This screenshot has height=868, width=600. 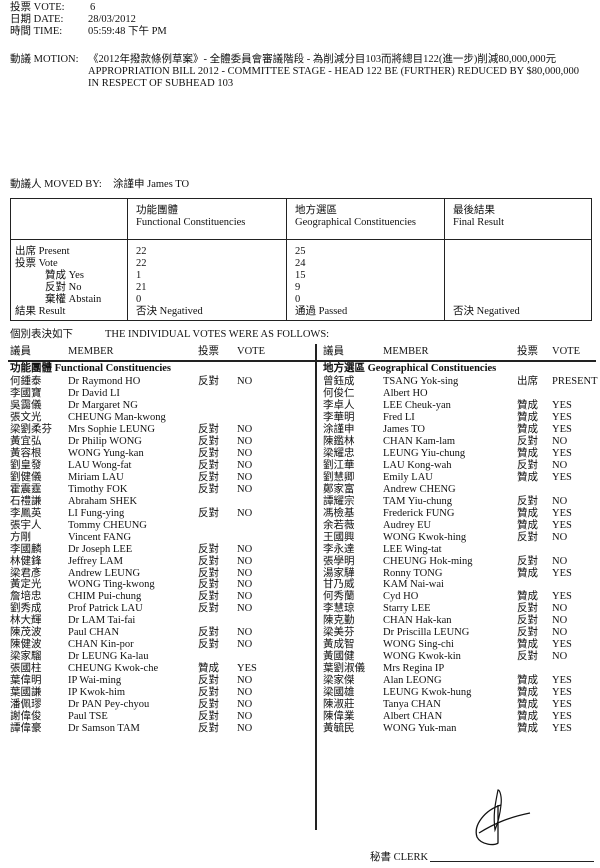 I want to click on member-row: 李永達 LEE Wing-tat, so click(x=450, y=550).